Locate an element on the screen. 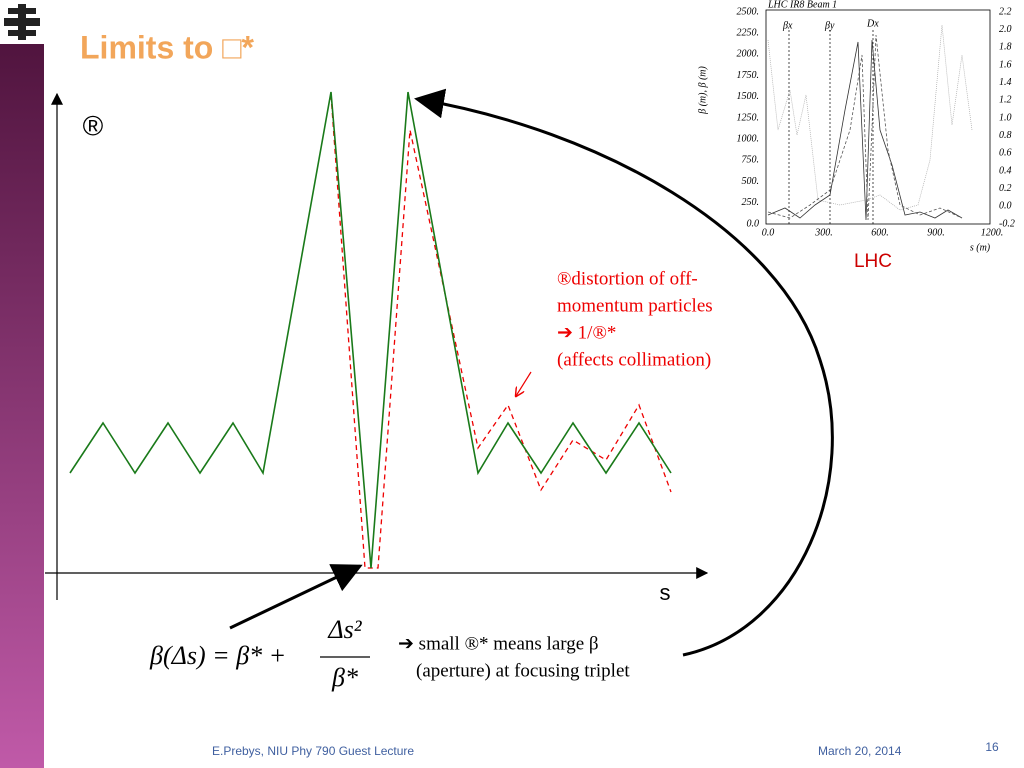 The width and height of the screenshot is (1024, 768). inset-tick-label: 1.6 is located at coordinates (1005, 64).